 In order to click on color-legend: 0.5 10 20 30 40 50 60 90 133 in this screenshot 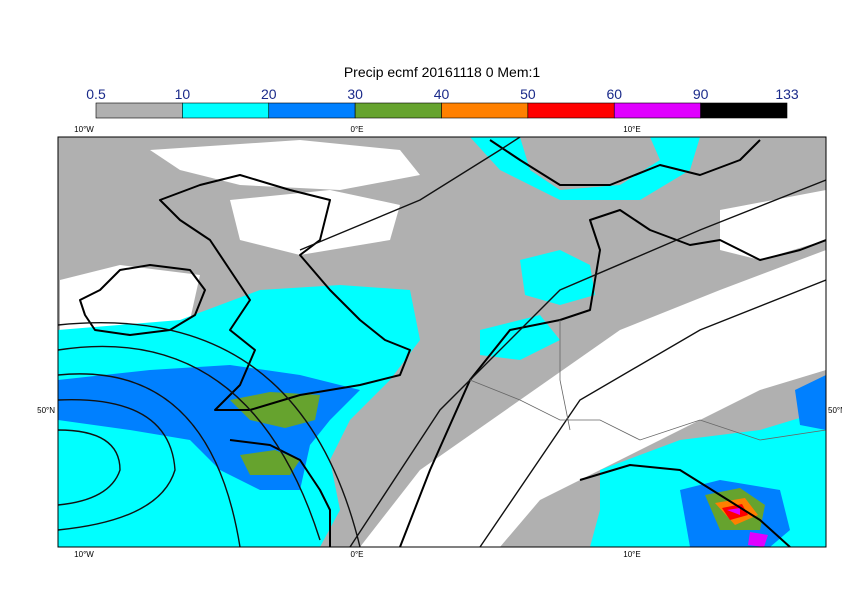, I will do `click(442, 102)`.